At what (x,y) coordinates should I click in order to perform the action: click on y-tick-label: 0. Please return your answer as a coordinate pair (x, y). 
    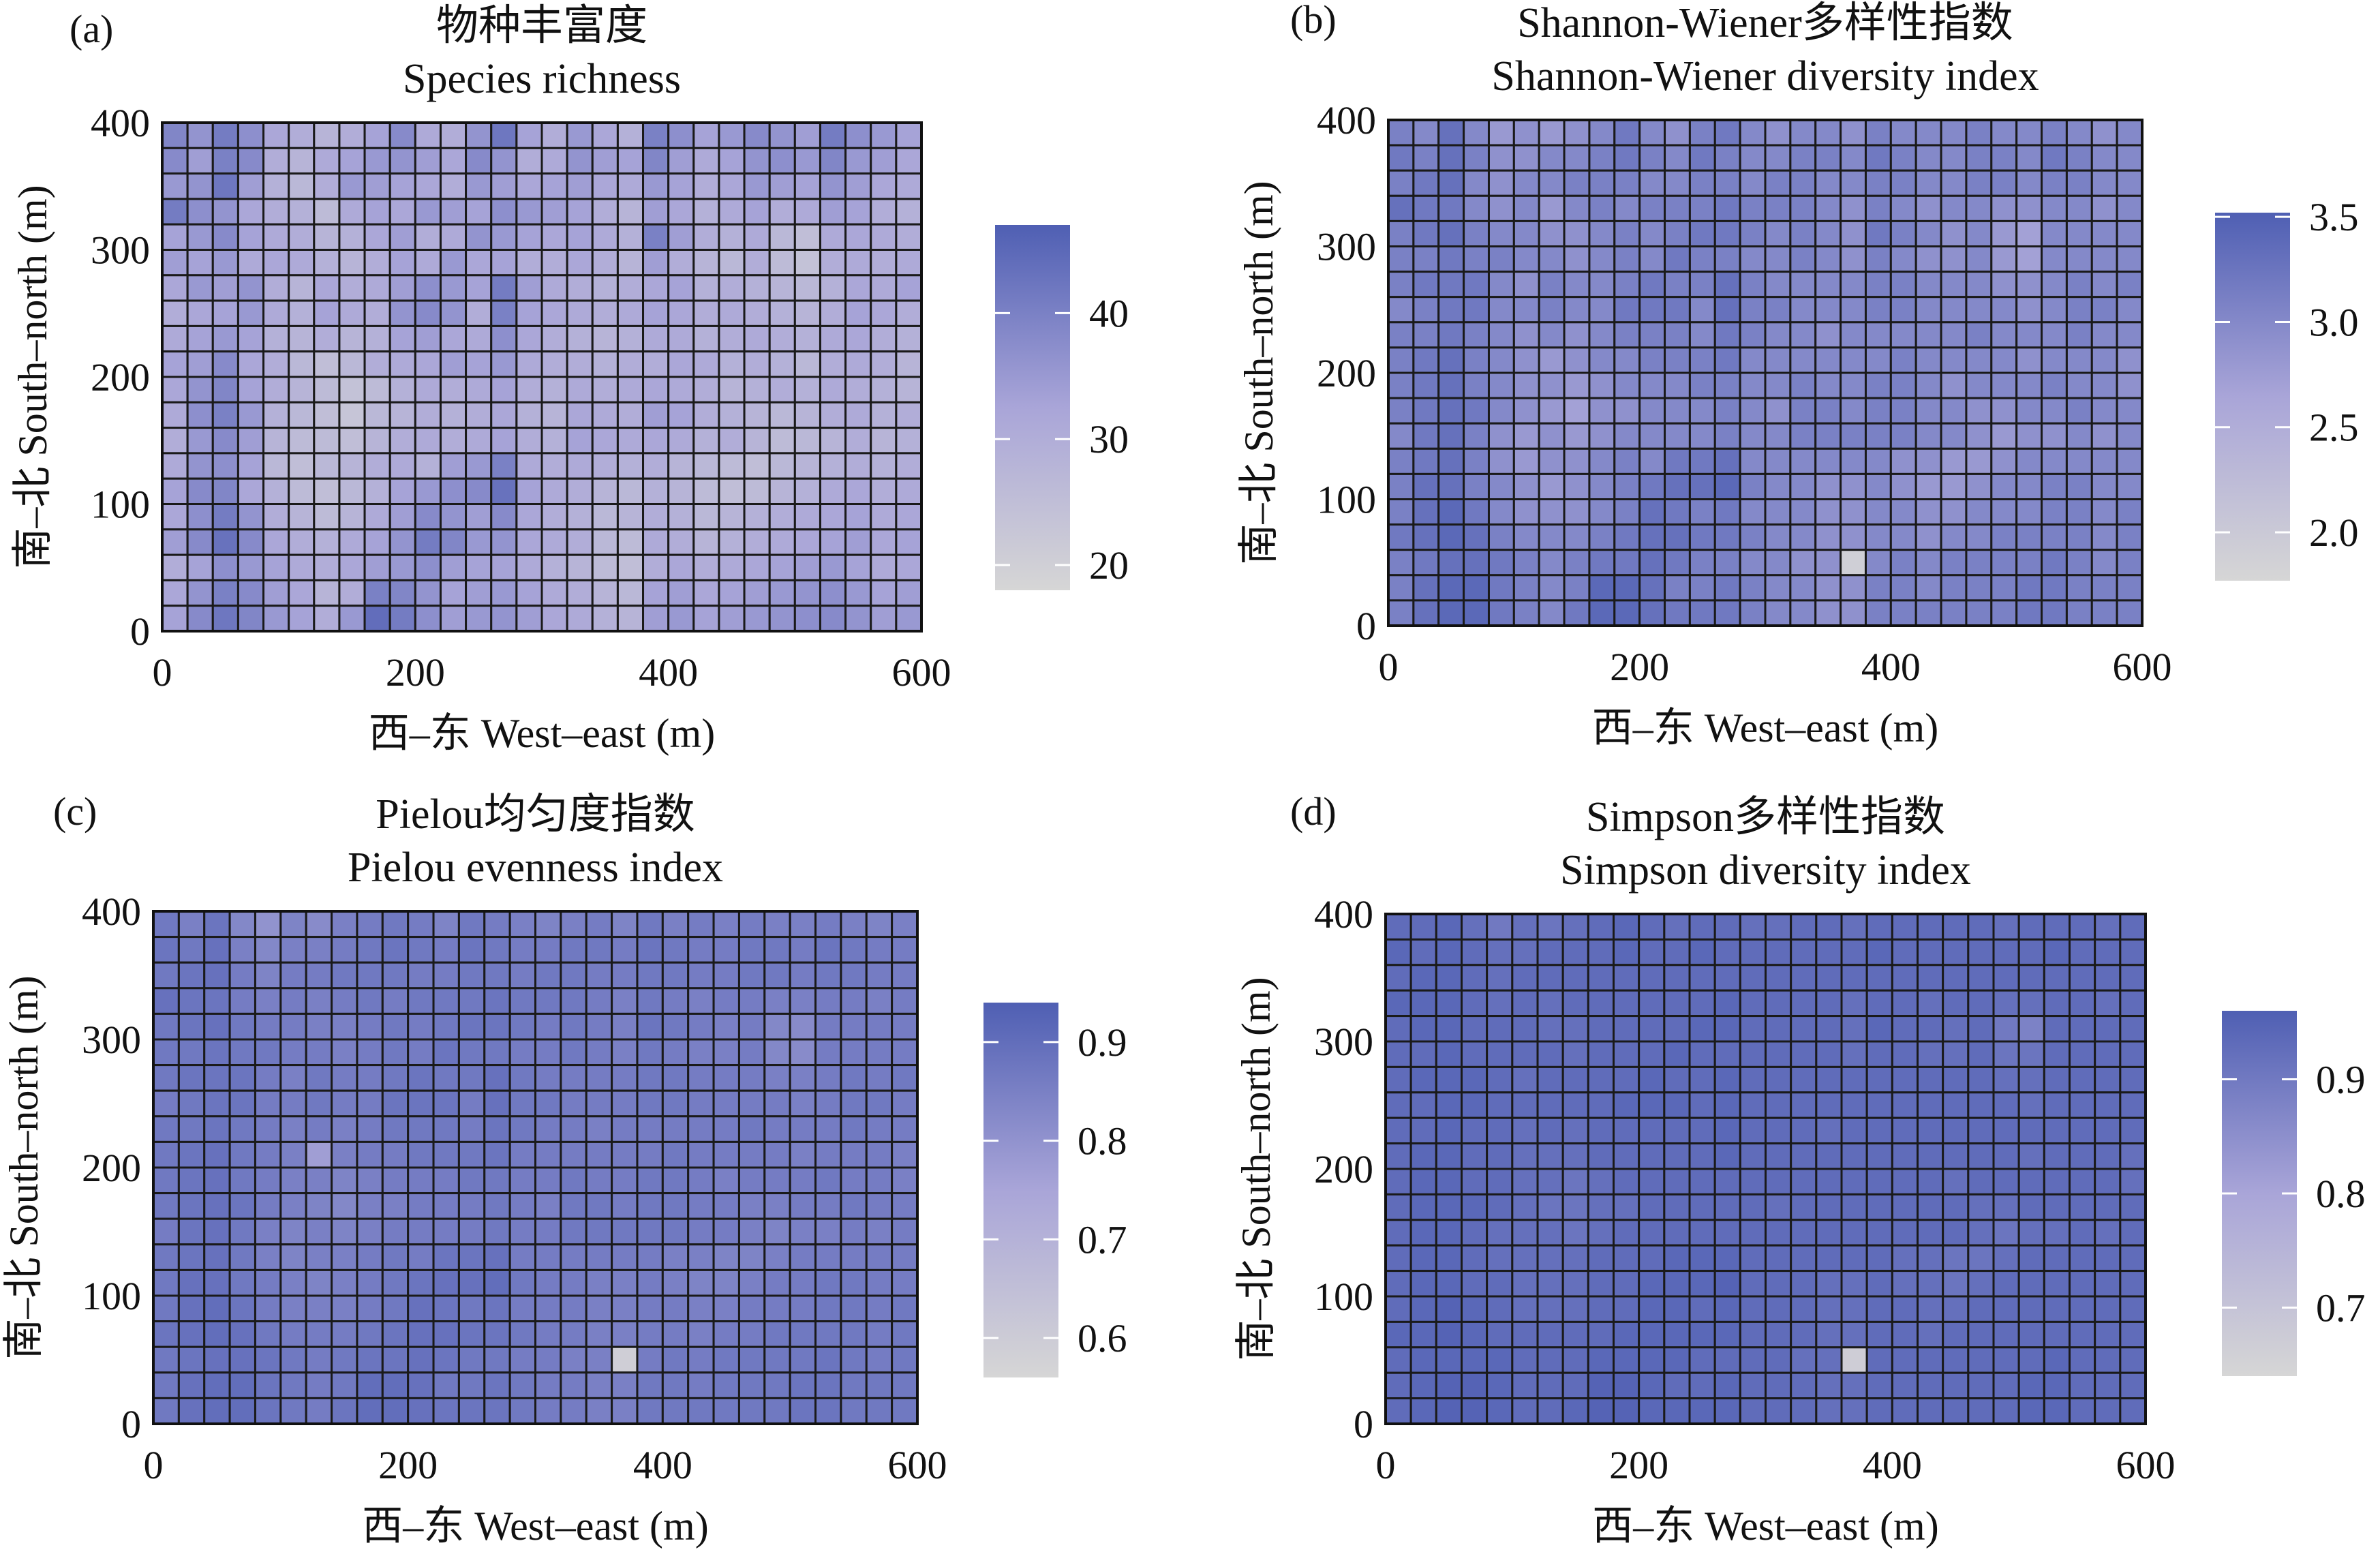
    Looking at the image, I should click on (131, 1424).